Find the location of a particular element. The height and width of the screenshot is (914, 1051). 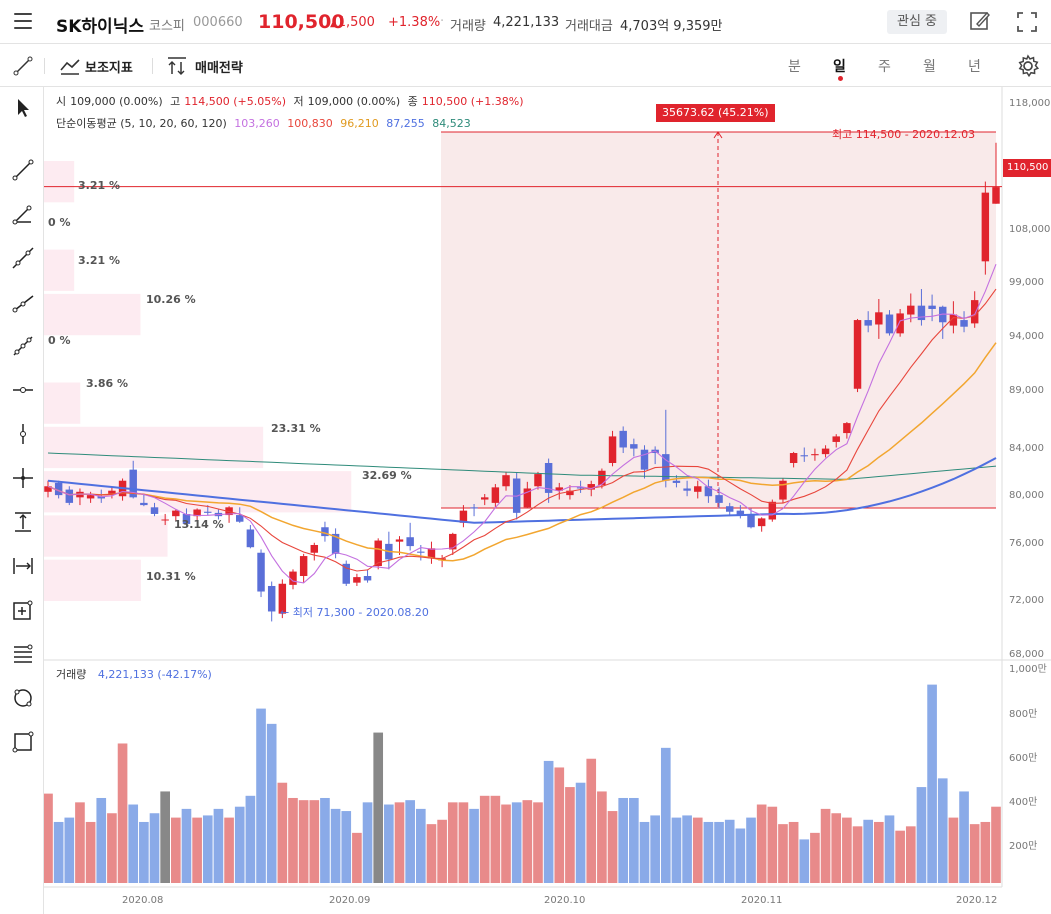

indicator-button: 보조지표 is located at coordinates (109, 68).